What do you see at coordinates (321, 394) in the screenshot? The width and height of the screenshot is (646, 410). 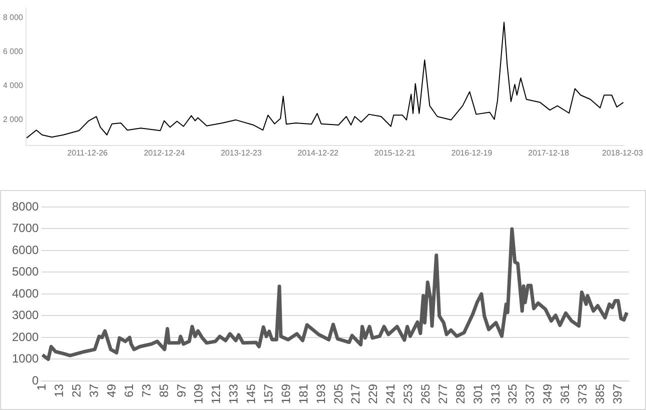 I see `x-tick-label: 193` at bounding box center [321, 394].